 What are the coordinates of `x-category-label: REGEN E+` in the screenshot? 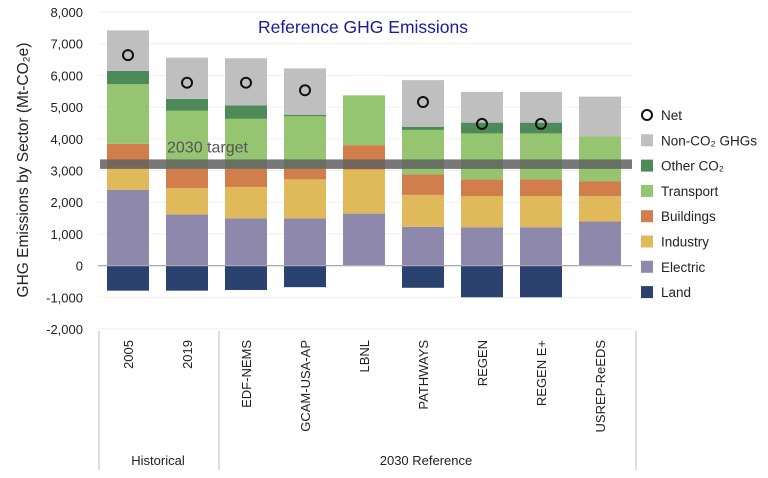 It's located at (541, 373).